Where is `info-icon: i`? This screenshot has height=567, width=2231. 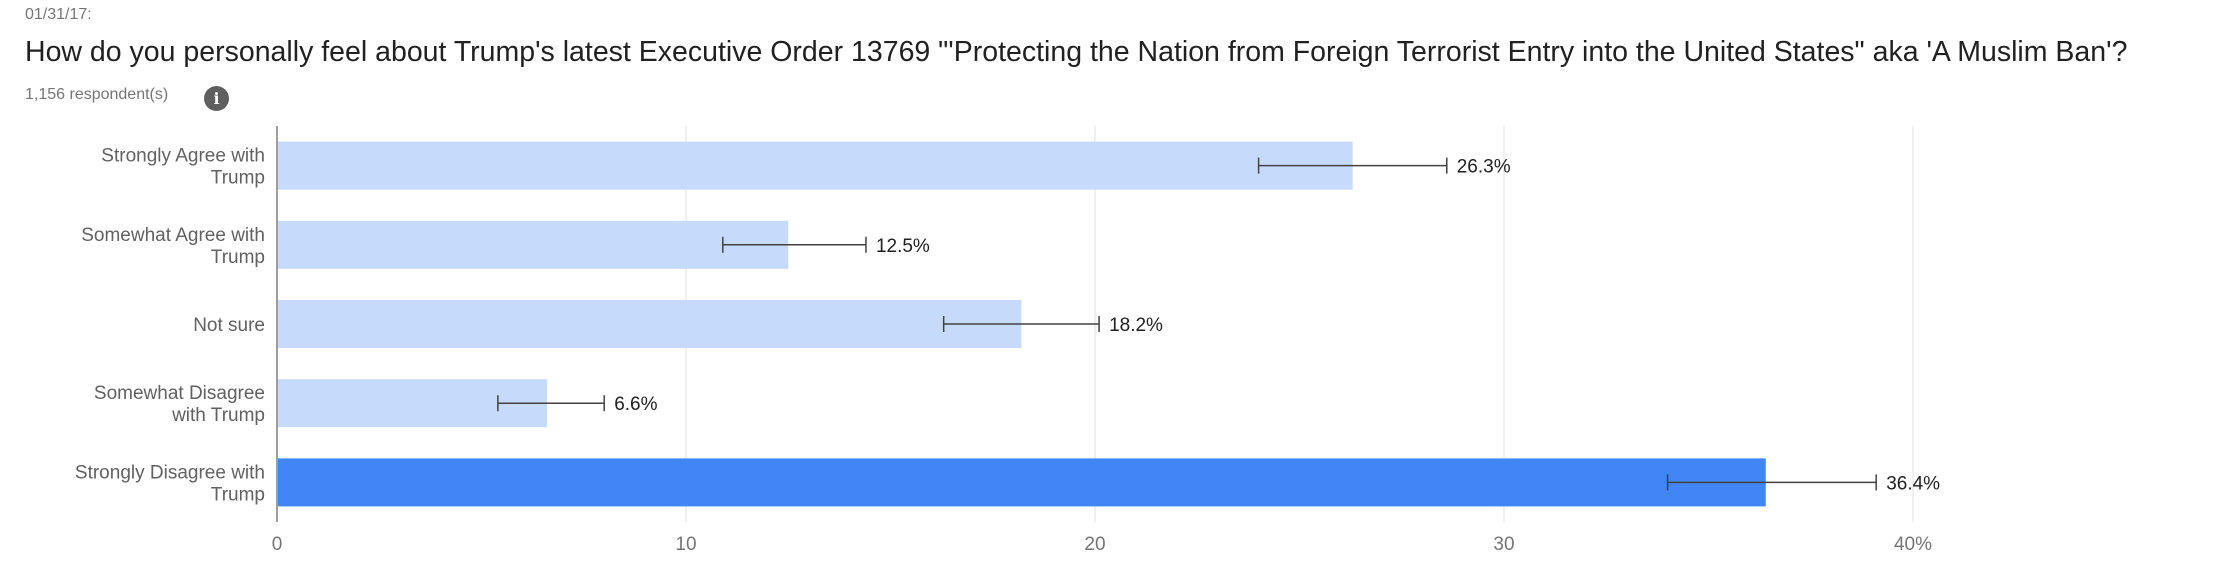
info-icon: i is located at coordinates (216, 98).